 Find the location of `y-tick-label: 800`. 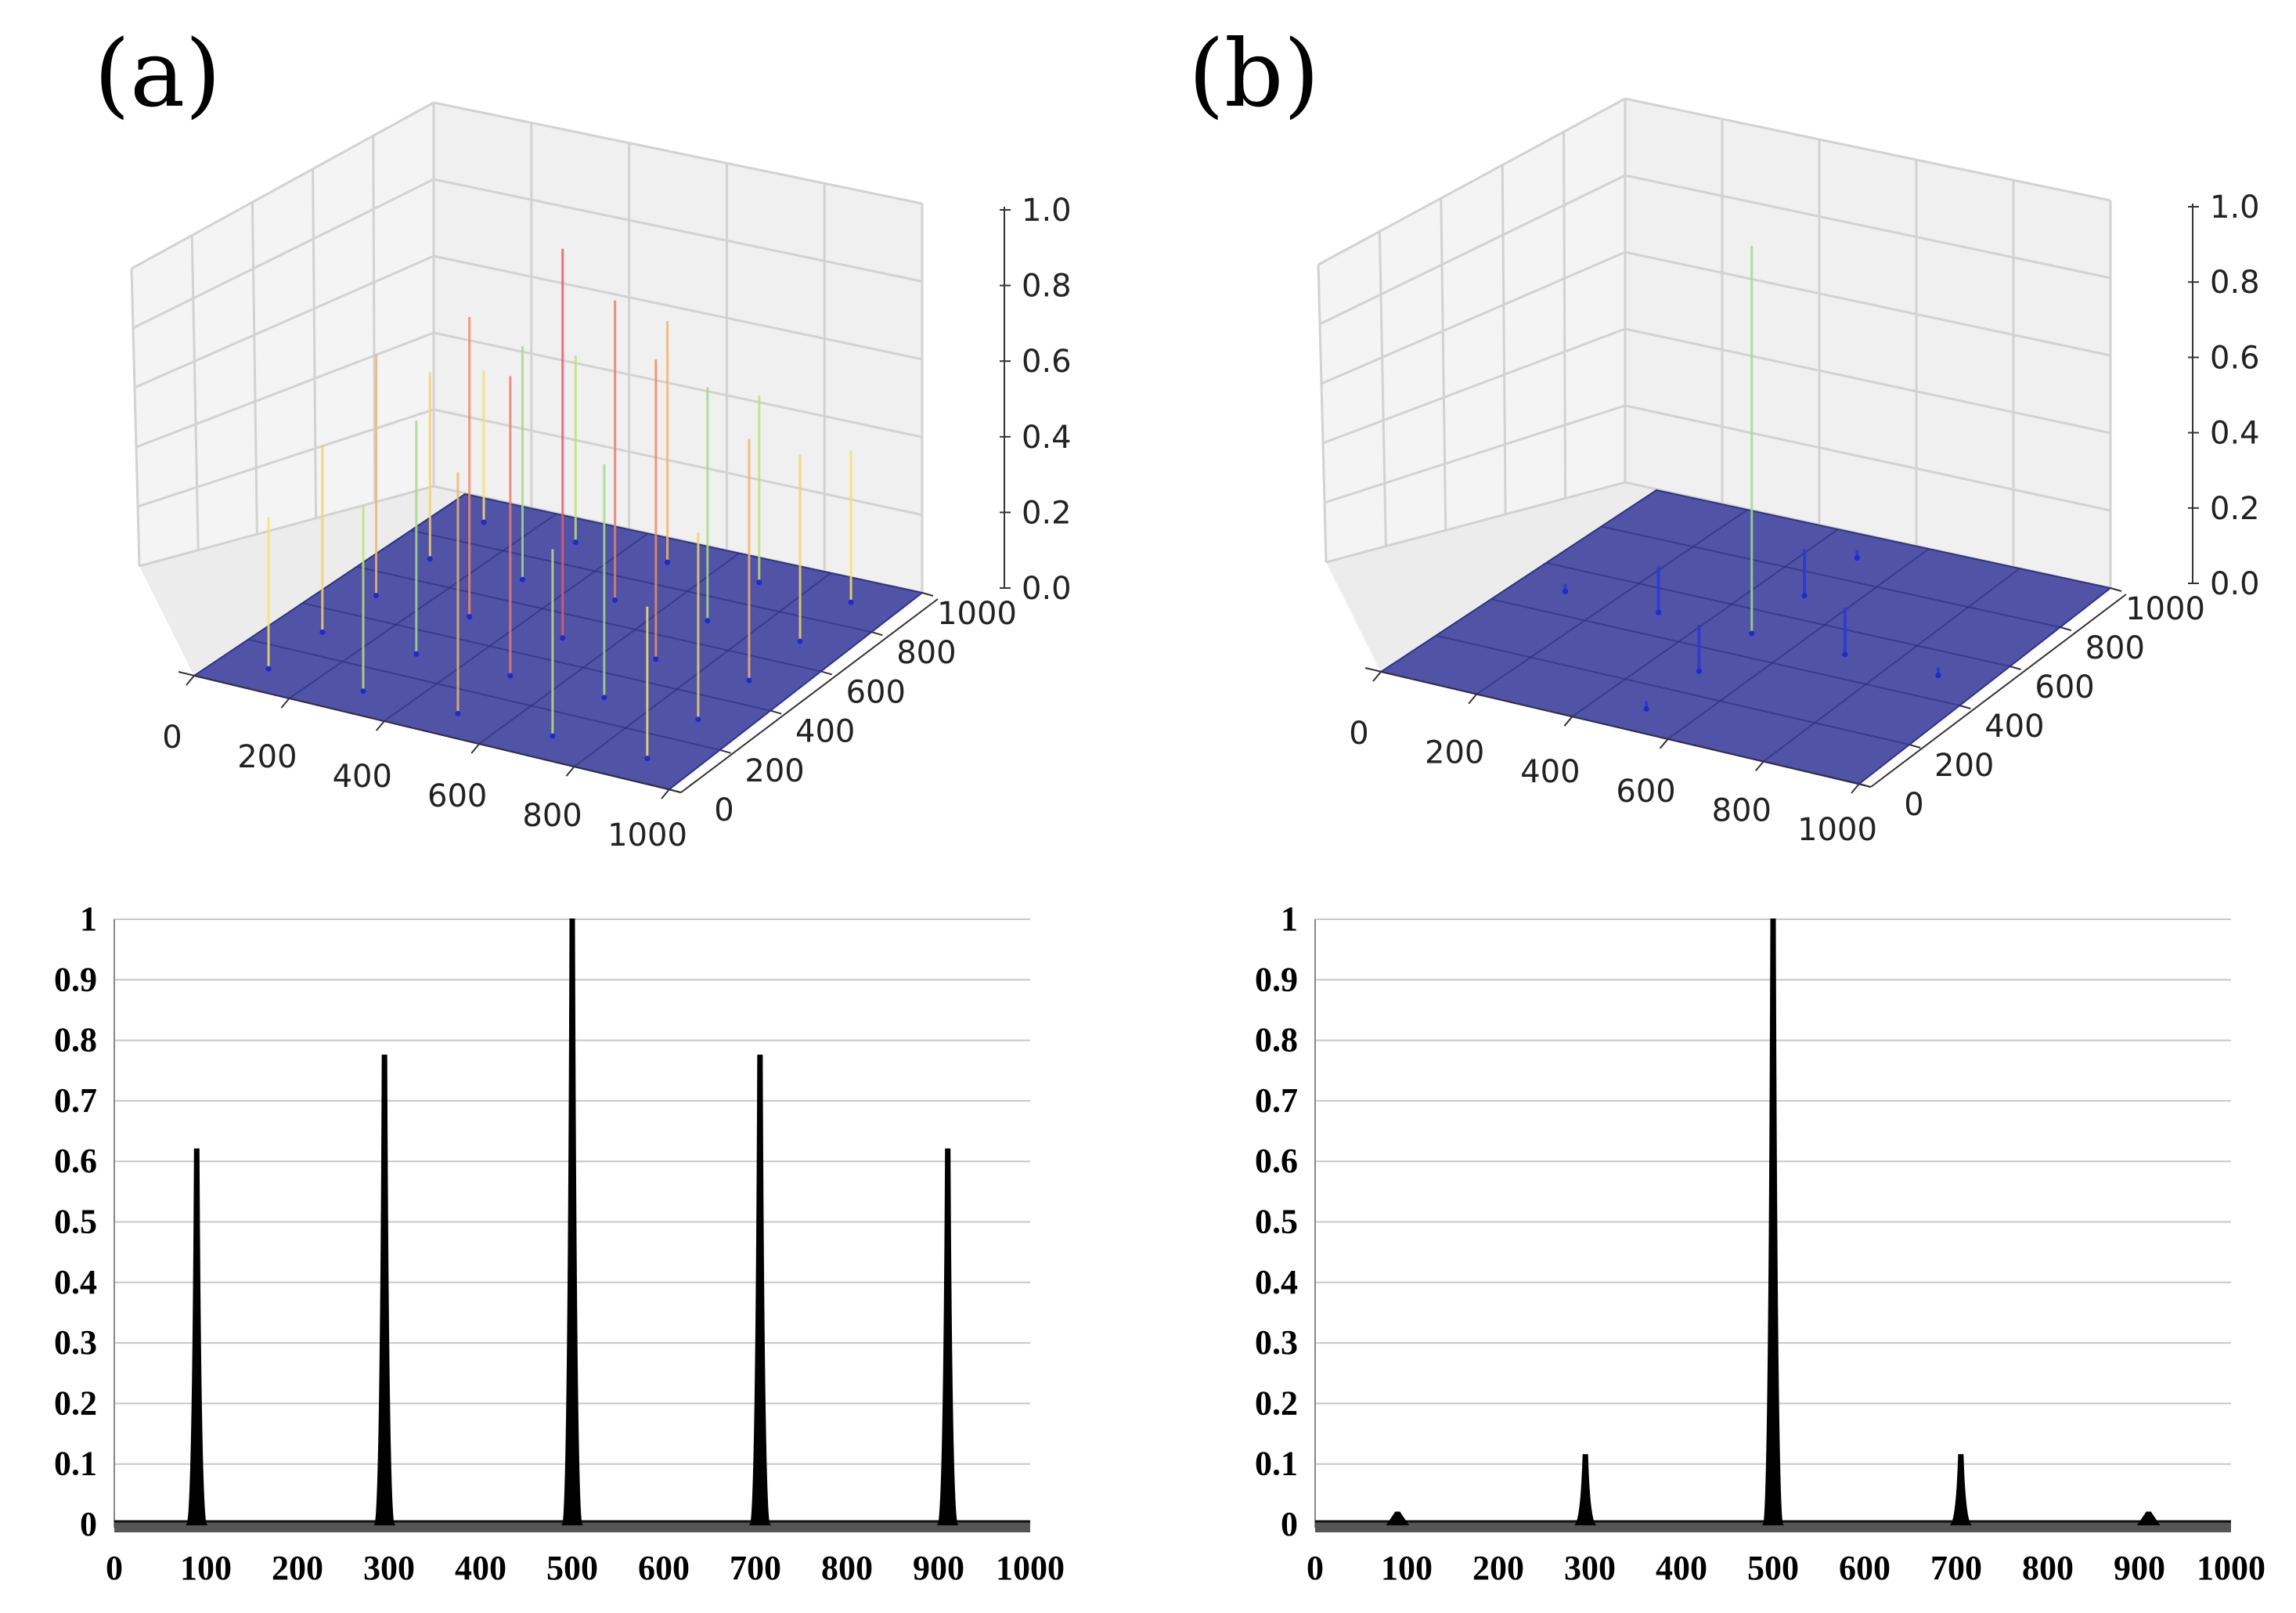

y-tick-label: 800 is located at coordinates (926, 653).